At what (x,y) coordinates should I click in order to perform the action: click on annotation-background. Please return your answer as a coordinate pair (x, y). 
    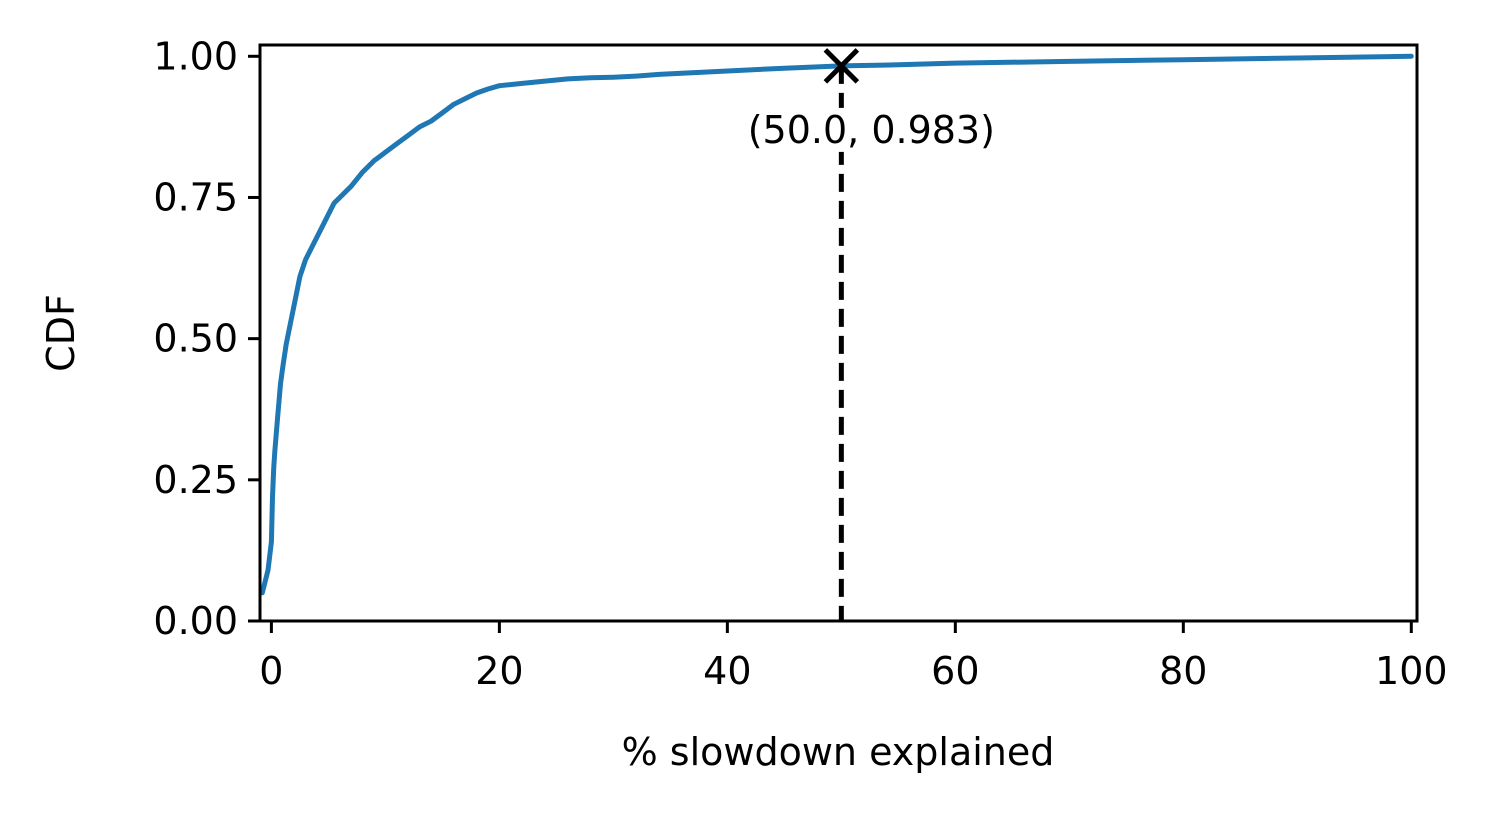
    Looking at the image, I should click on (871, 129).